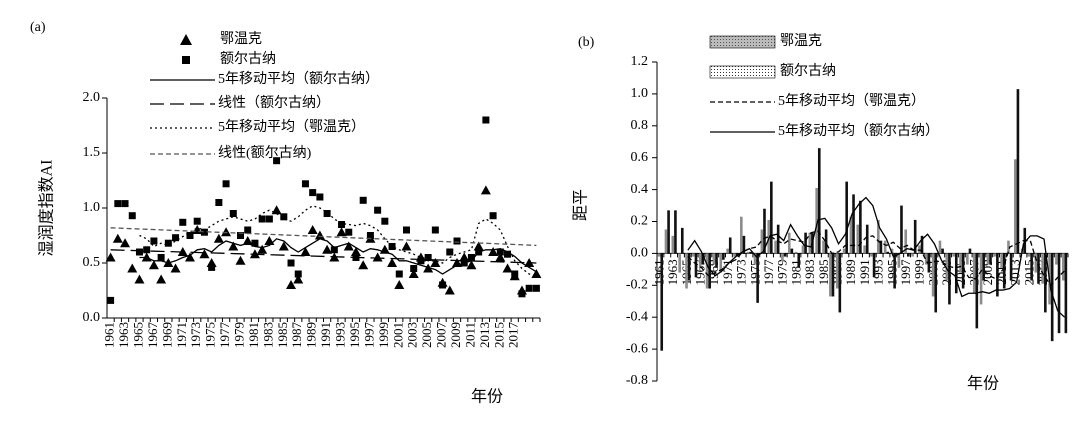 The image size is (1087, 428). I want to click on x-tick-label: 2001, so click(397, 335).